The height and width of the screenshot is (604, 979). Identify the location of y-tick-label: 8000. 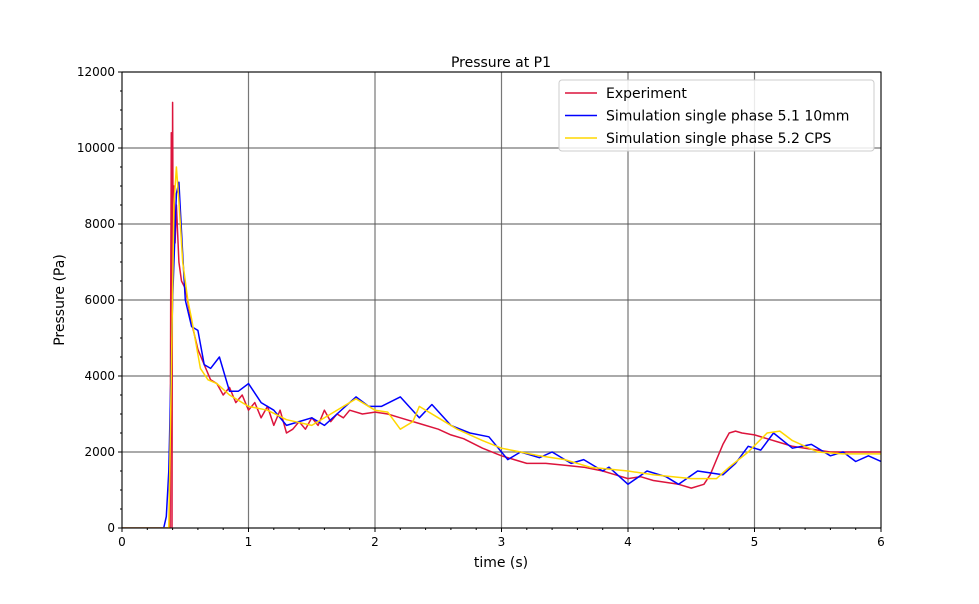
(99, 224).